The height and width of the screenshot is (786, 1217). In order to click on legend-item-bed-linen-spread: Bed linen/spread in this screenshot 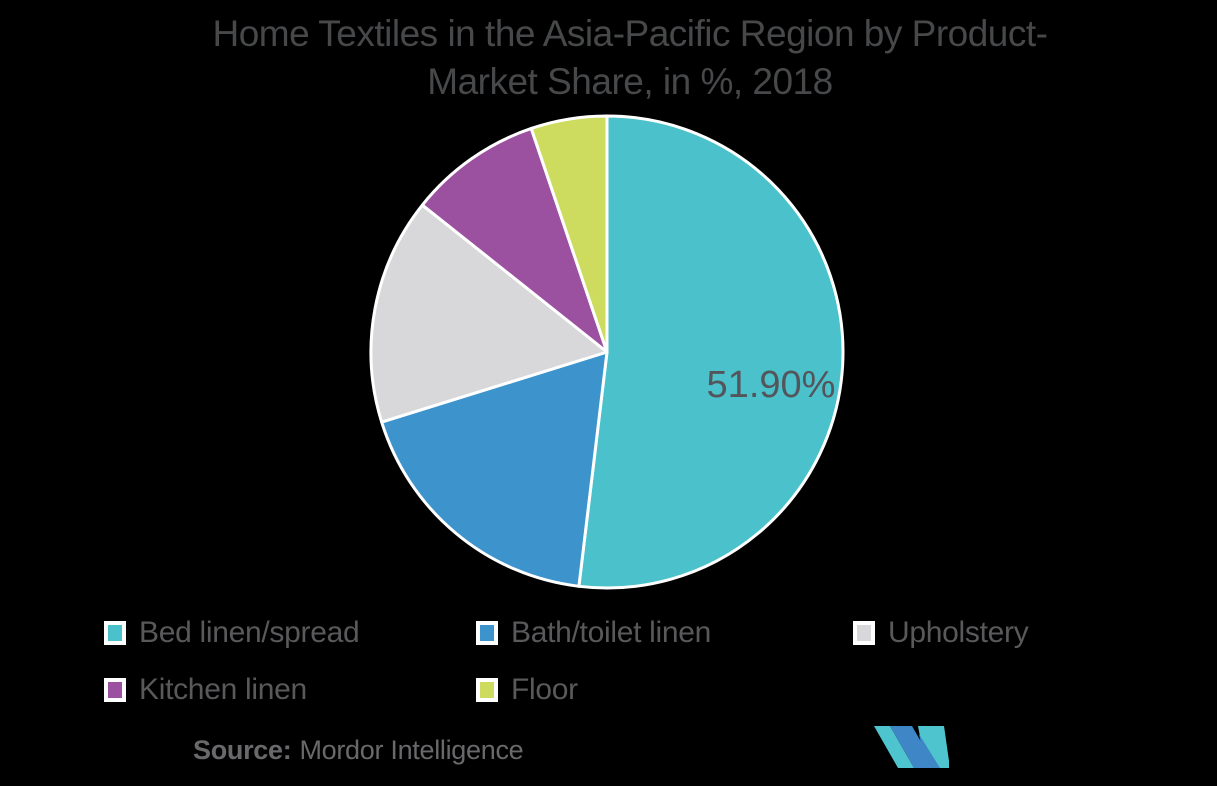, I will do `click(232, 632)`.